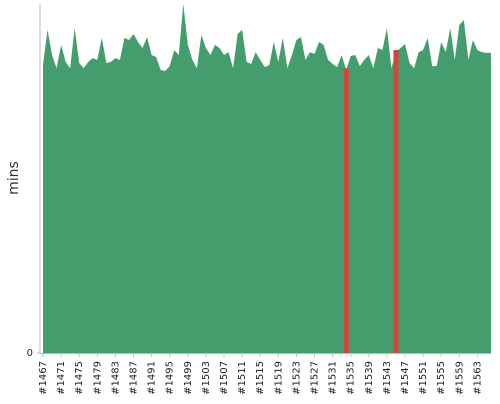  What do you see at coordinates (369, 378) in the screenshot?
I see `x-tick-label: #1539` at bounding box center [369, 378].